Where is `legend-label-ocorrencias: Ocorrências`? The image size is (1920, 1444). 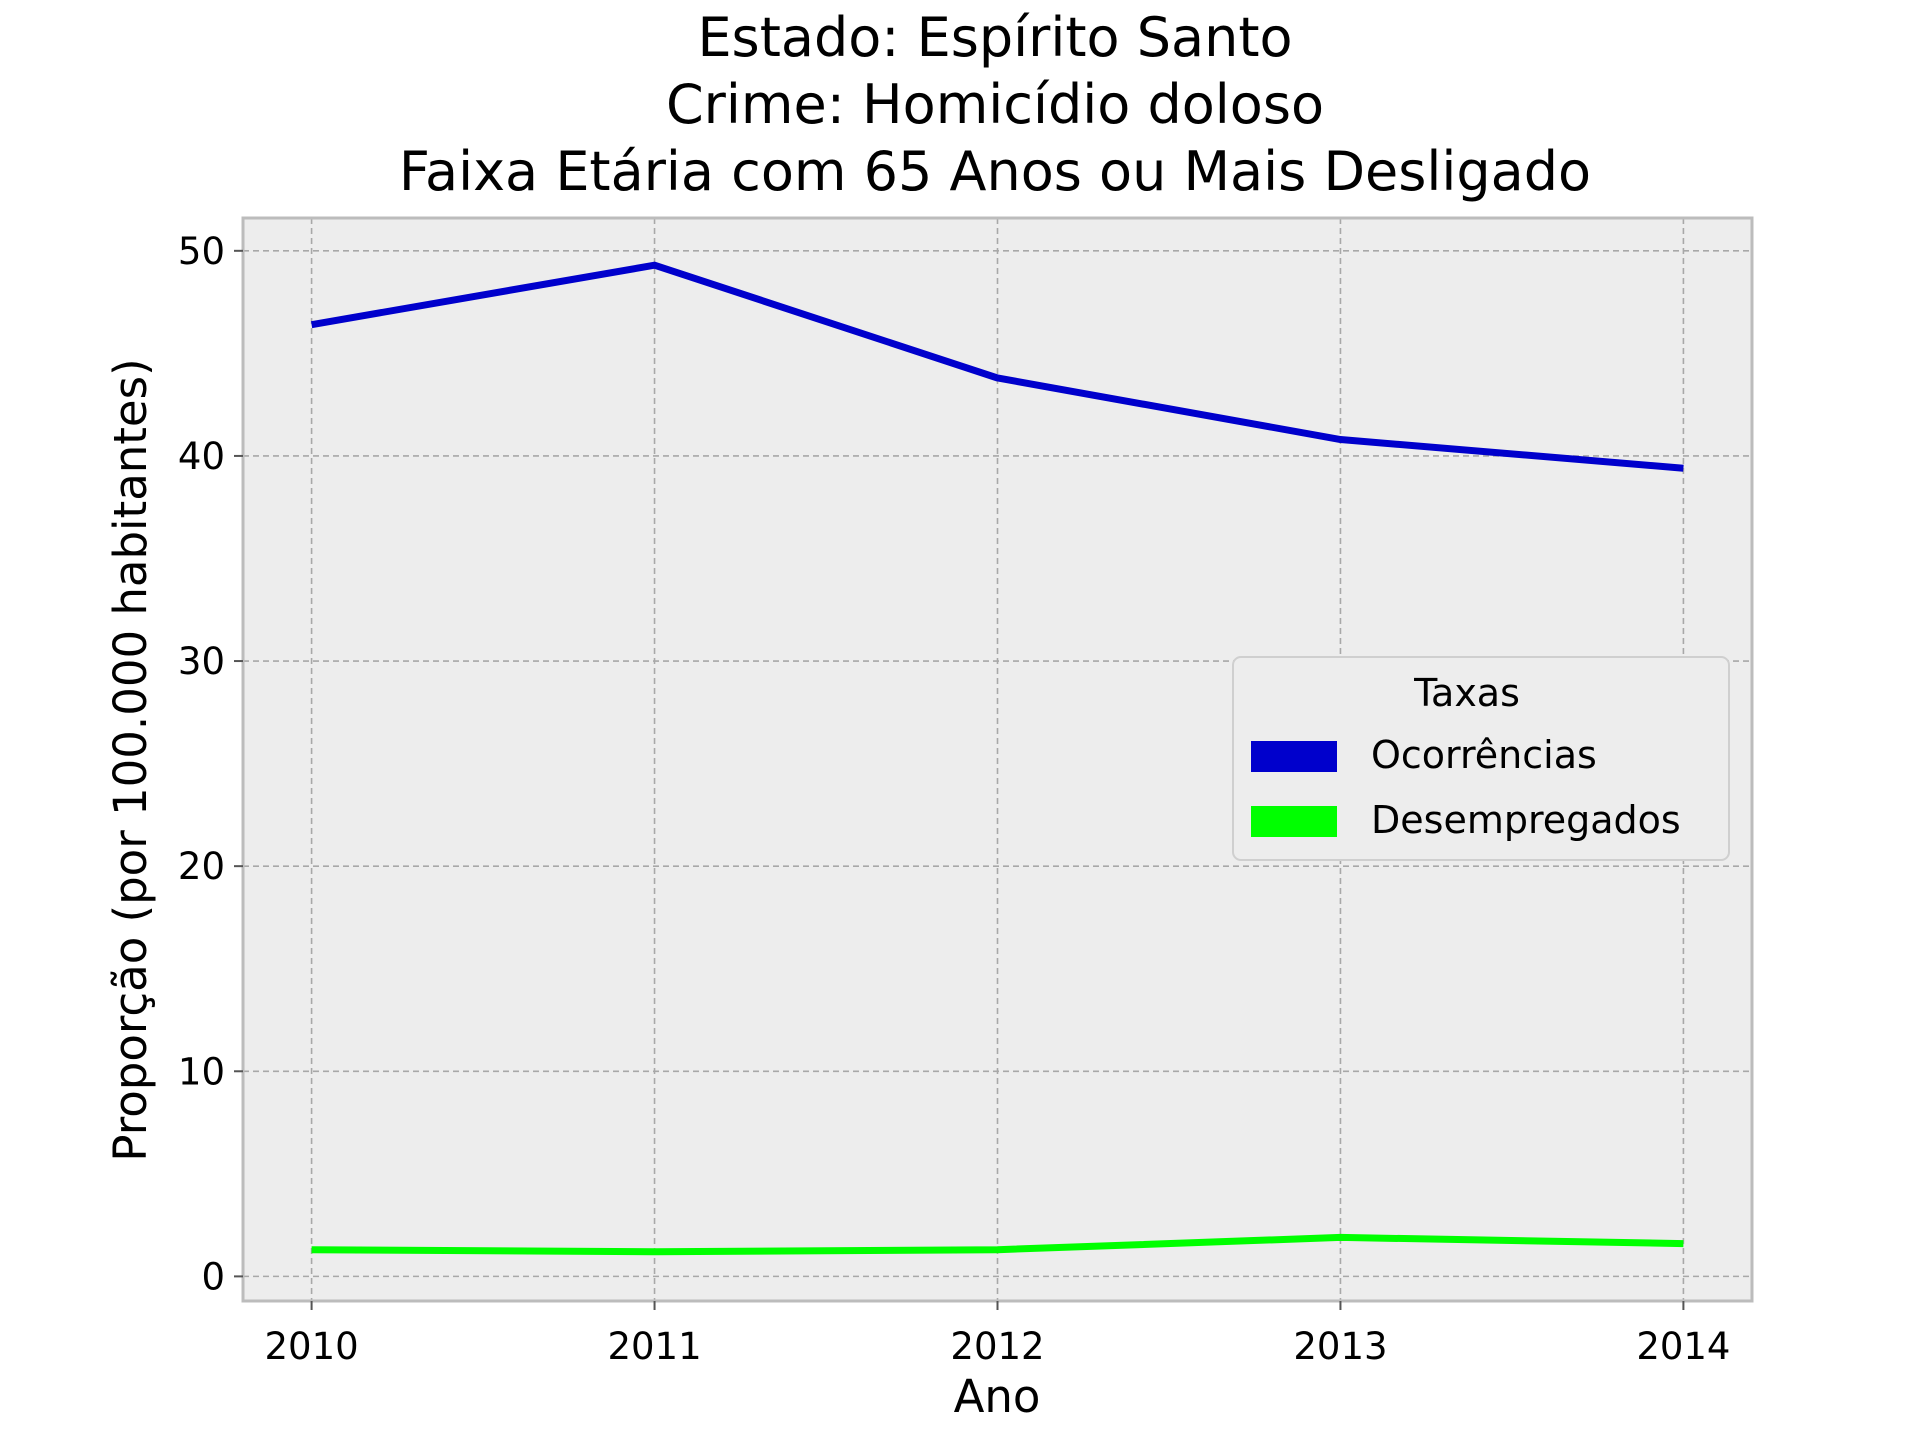 legend-label-ocorrencias: Ocorrências is located at coordinates (1484, 755).